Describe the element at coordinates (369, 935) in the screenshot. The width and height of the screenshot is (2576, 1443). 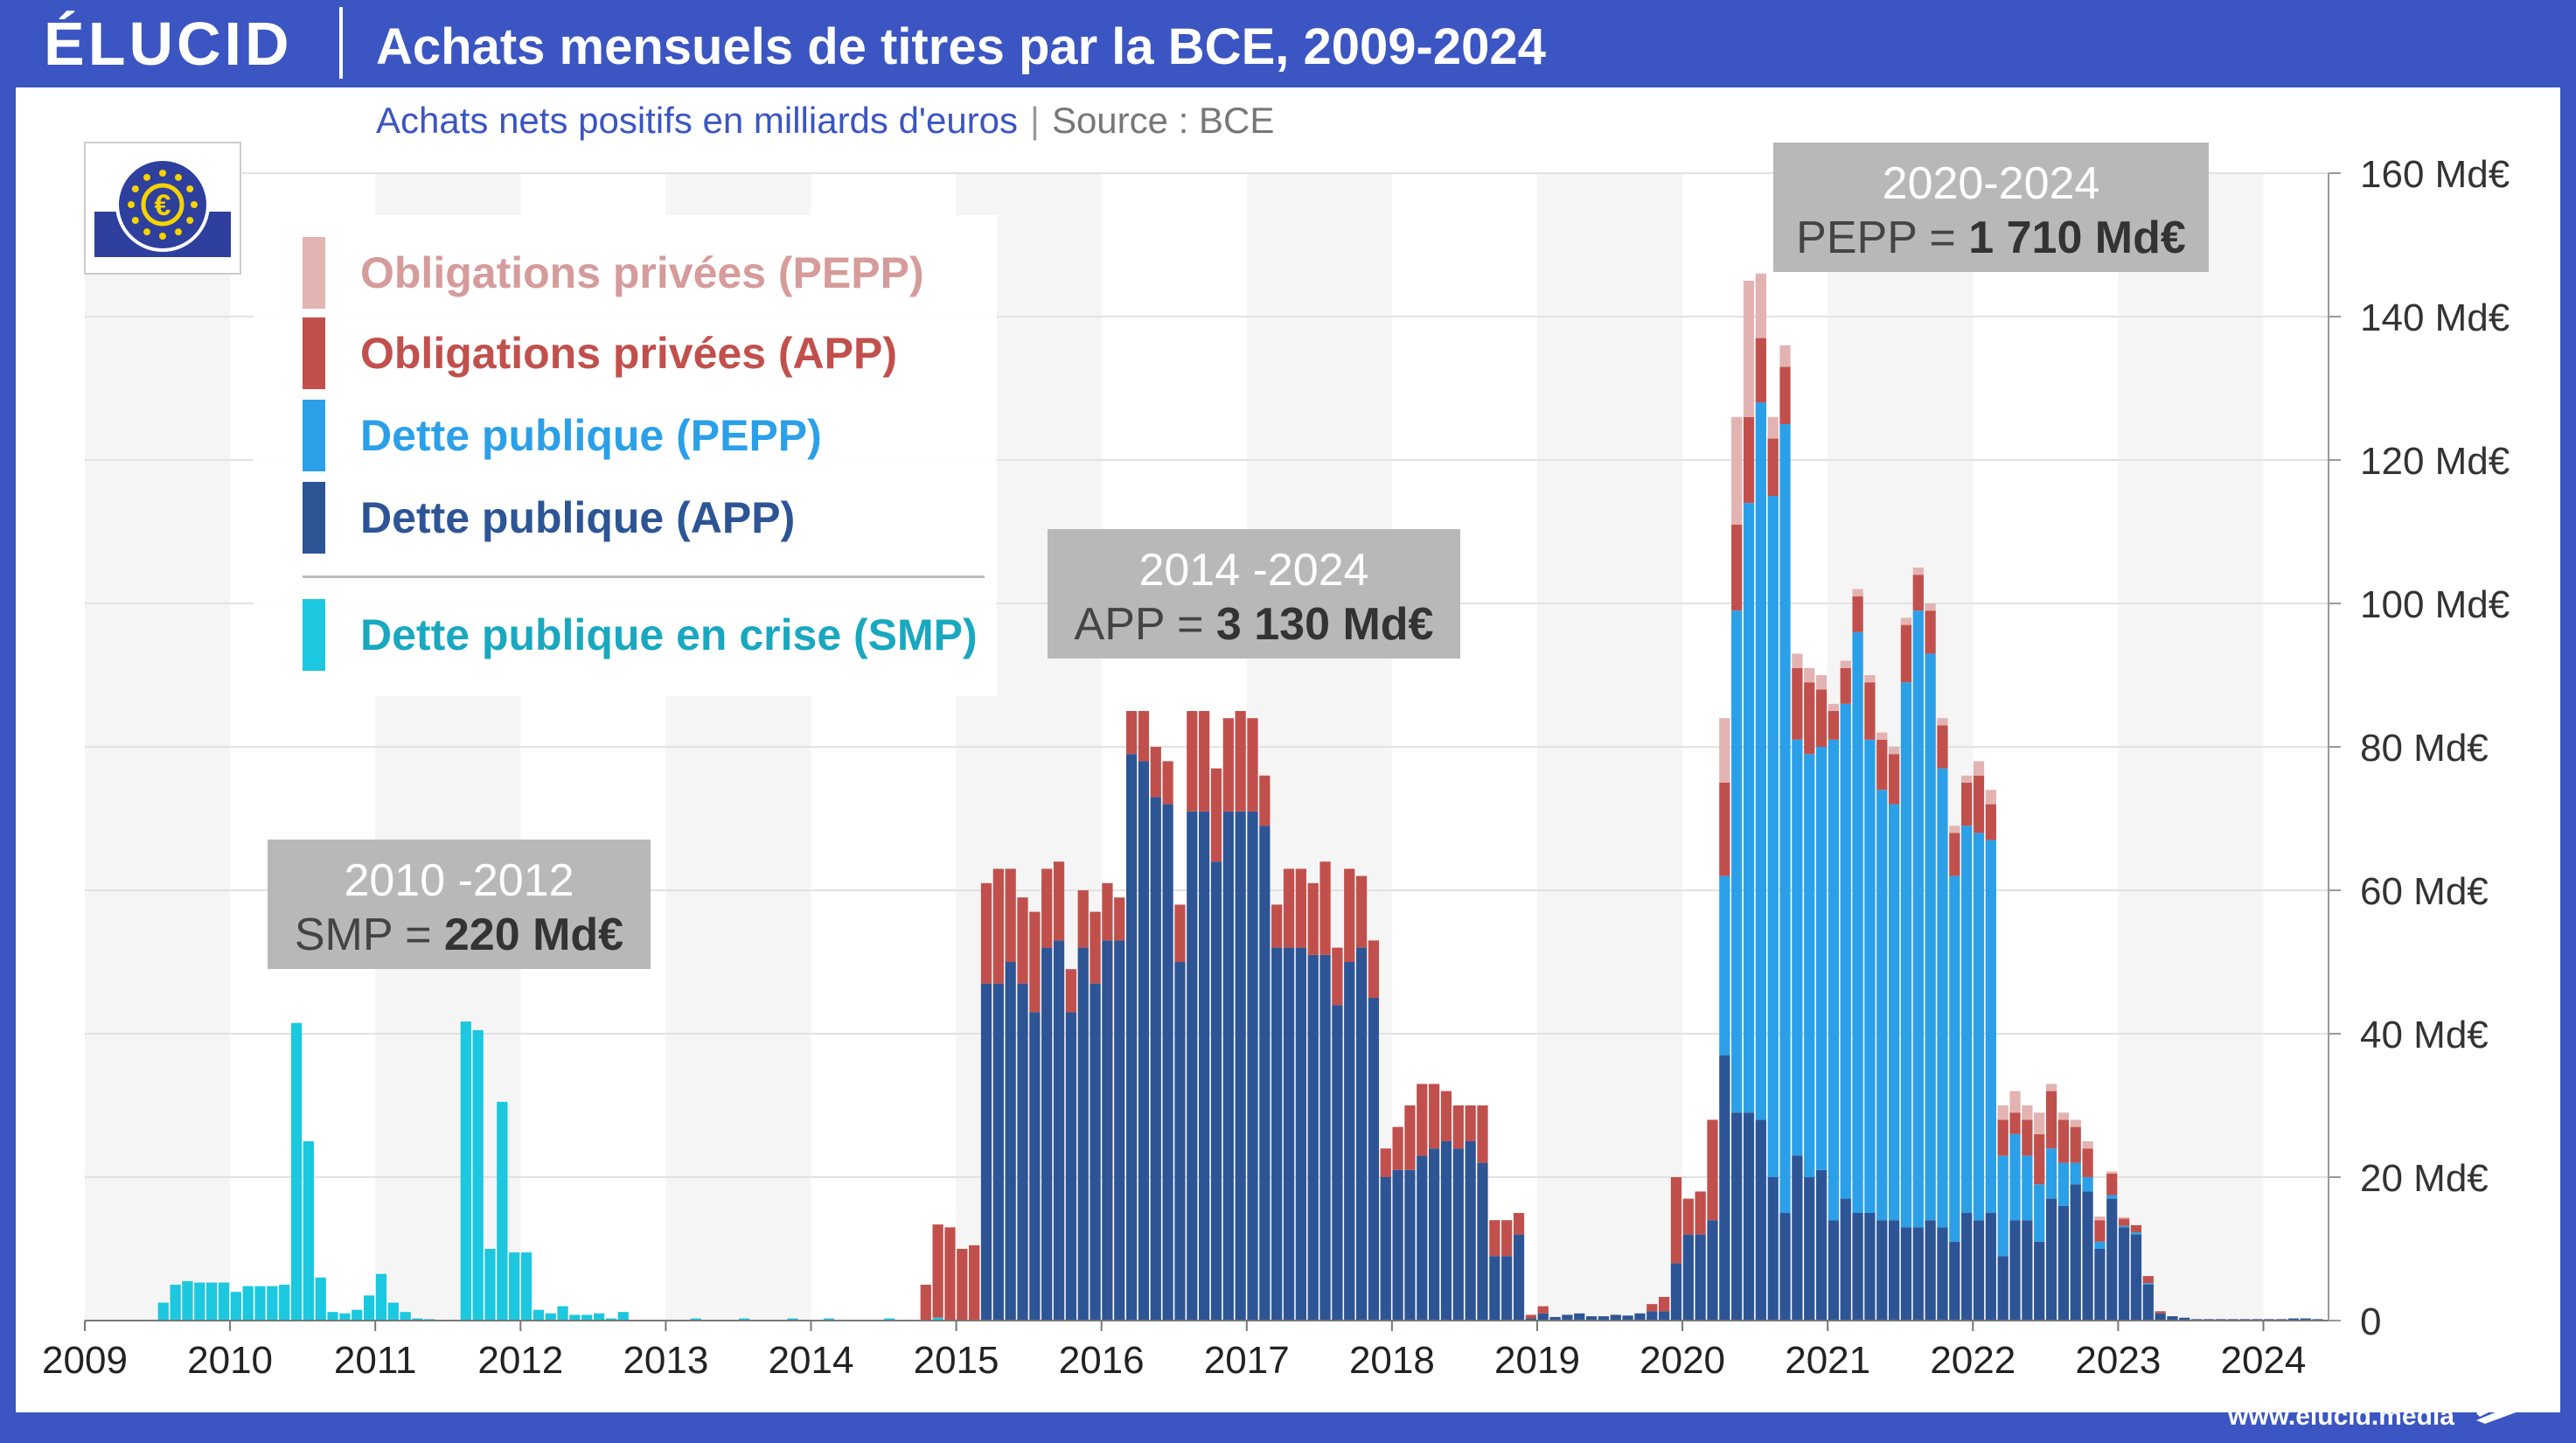
I see `annotation-label: SMP =` at that location.